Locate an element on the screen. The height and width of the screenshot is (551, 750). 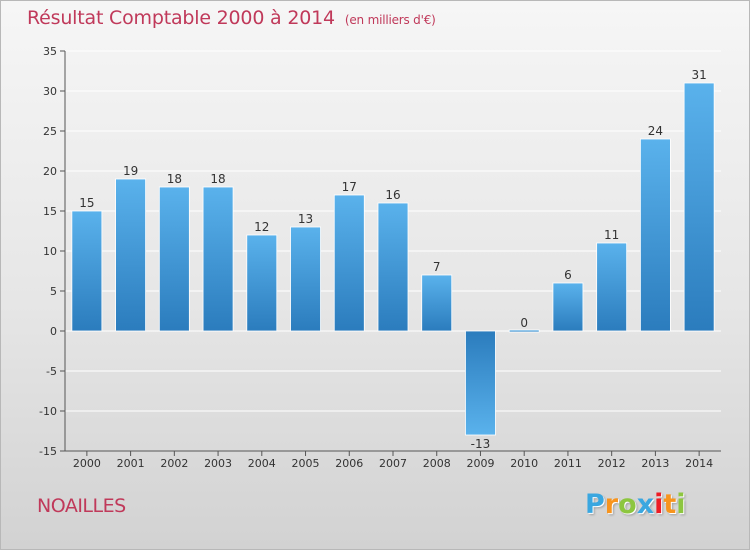
y-tick-label: -5 is located at coordinates (51, 371).